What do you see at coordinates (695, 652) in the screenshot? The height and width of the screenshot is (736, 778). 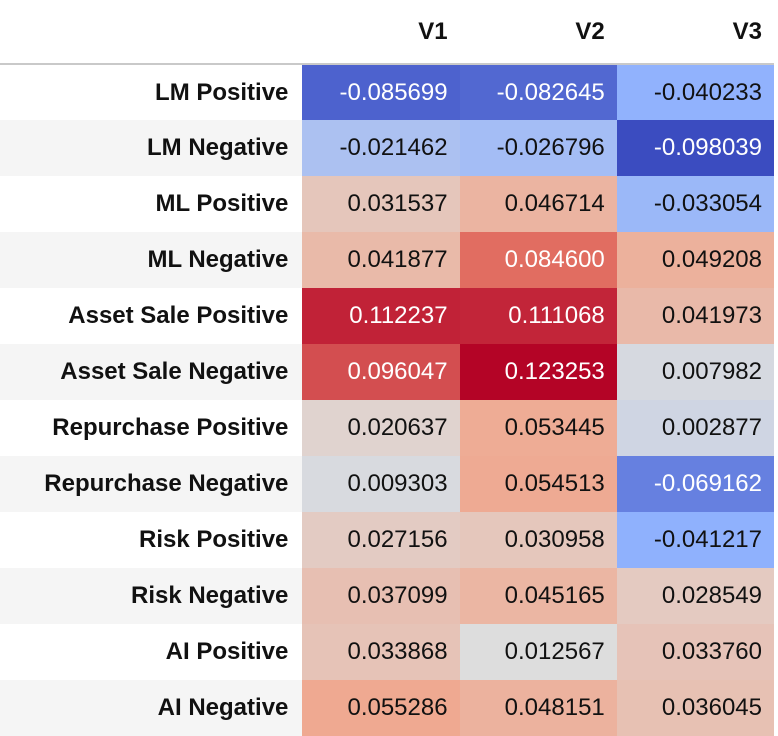 I see `heatmap-cell: 0.033760` at bounding box center [695, 652].